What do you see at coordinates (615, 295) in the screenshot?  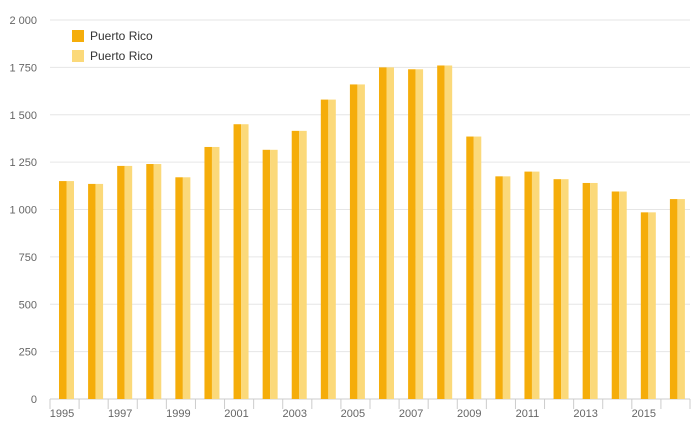 I see `bar-primary-2014` at bounding box center [615, 295].